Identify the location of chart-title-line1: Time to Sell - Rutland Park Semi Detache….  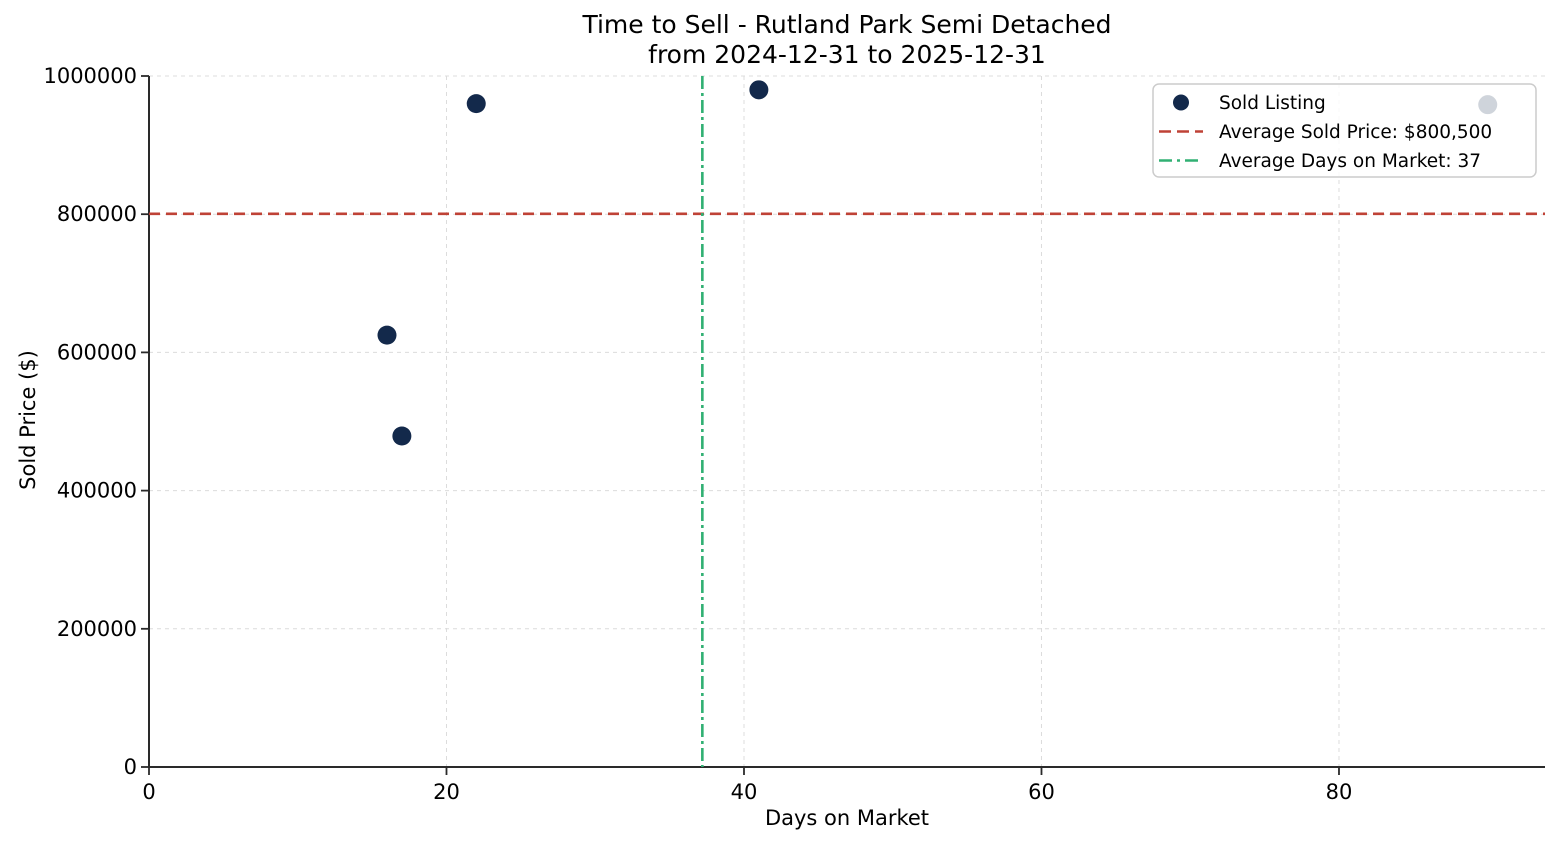
(847, 24).